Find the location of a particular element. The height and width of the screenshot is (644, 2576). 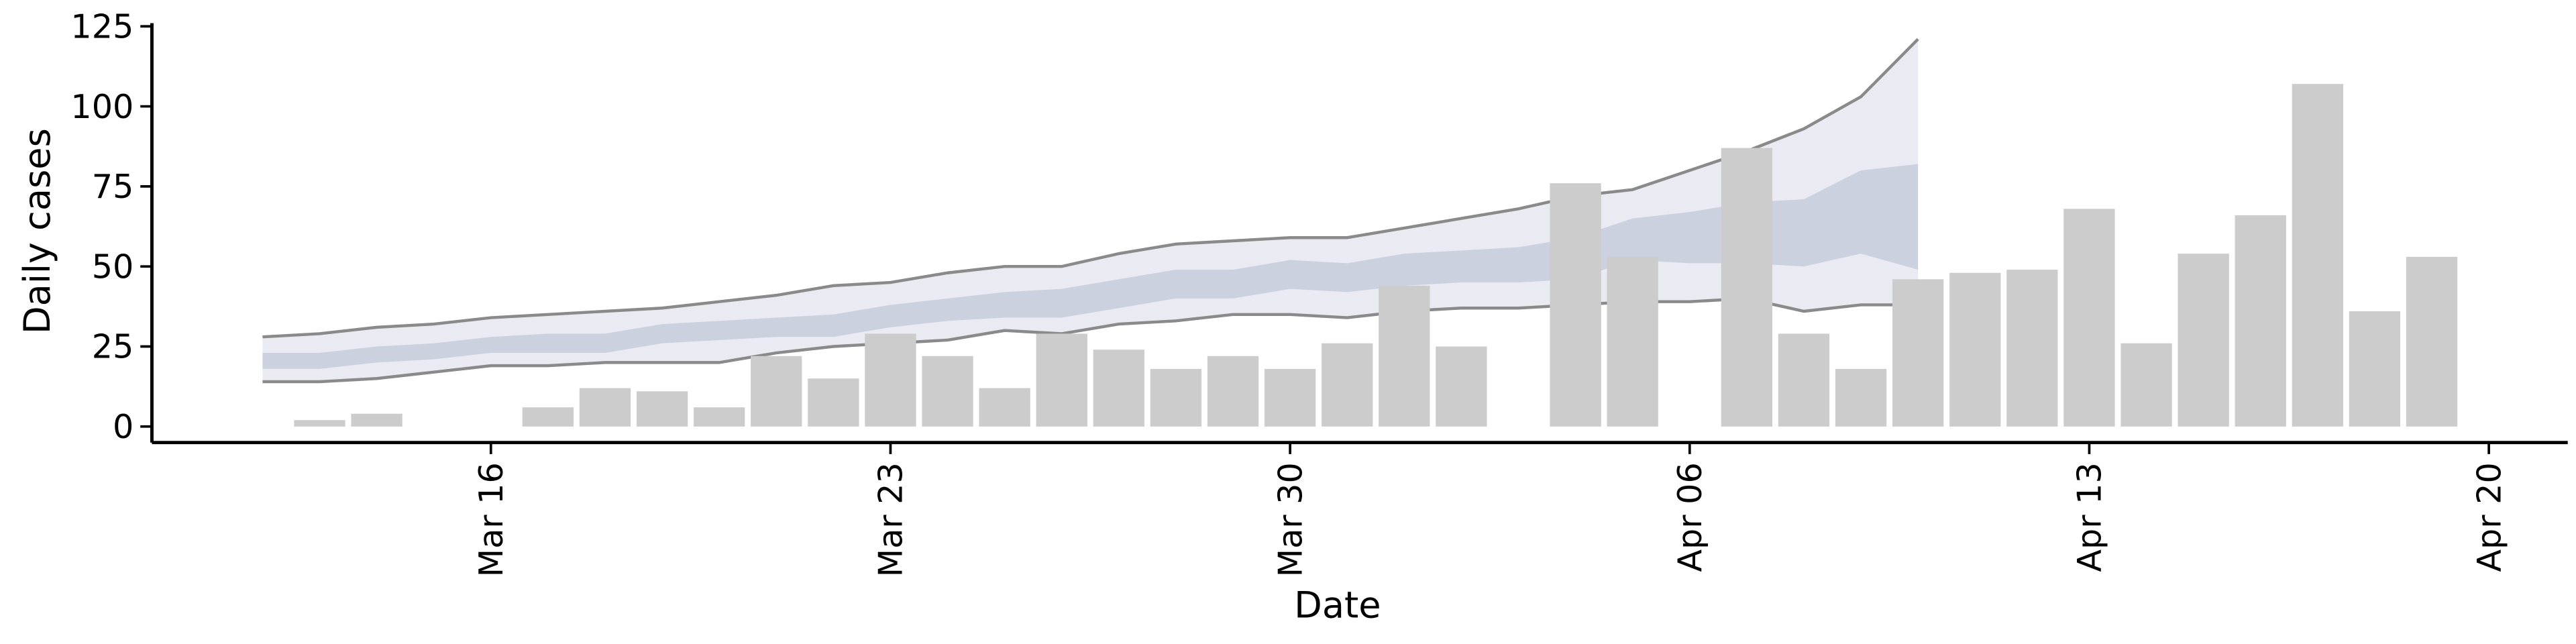

y-axis-label: Daily cases is located at coordinates (37, 231).